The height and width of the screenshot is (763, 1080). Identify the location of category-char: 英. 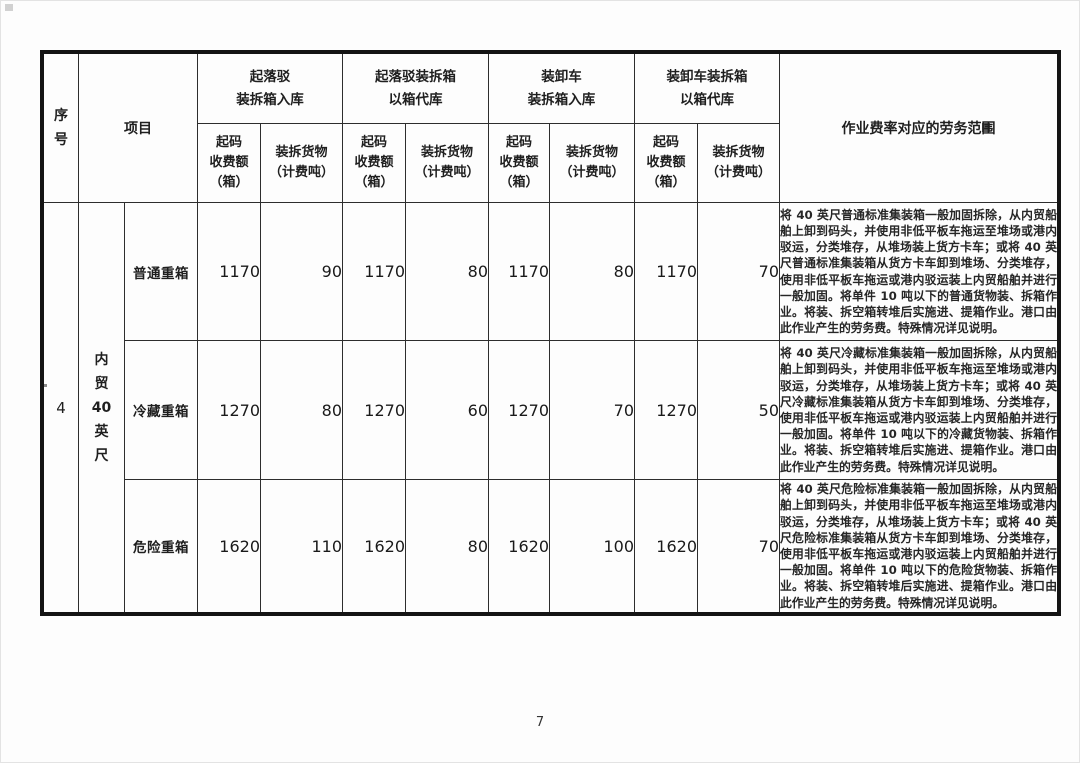
(101, 431).